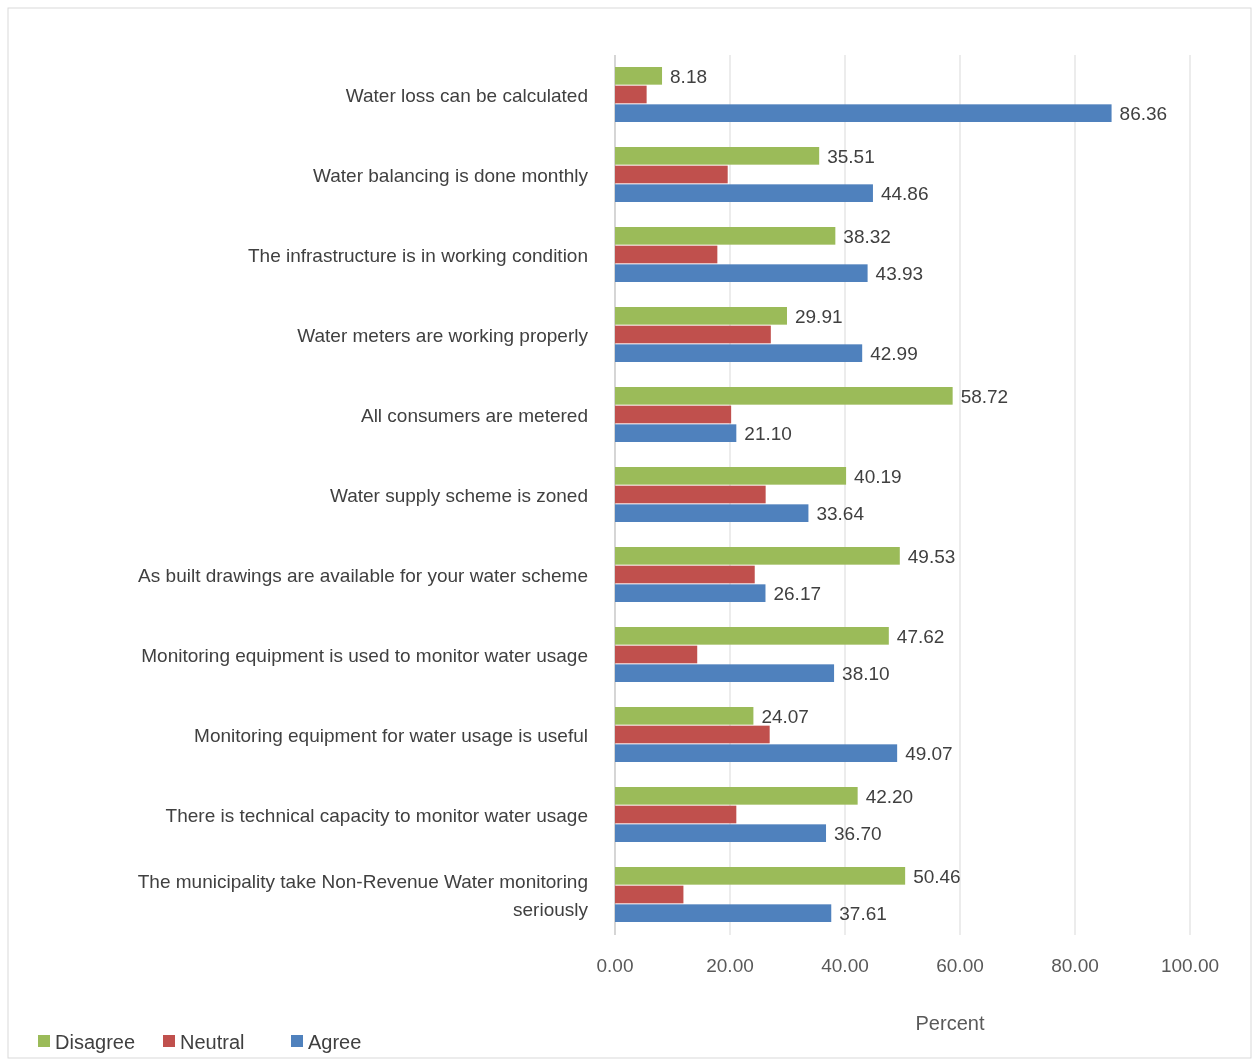 The height and width of the screenshot is (1062, 1259). Describe the element at coordinates (451, 175) in the screenshot. I see `y-tick-label: Water balancing is done monthly` at that location.